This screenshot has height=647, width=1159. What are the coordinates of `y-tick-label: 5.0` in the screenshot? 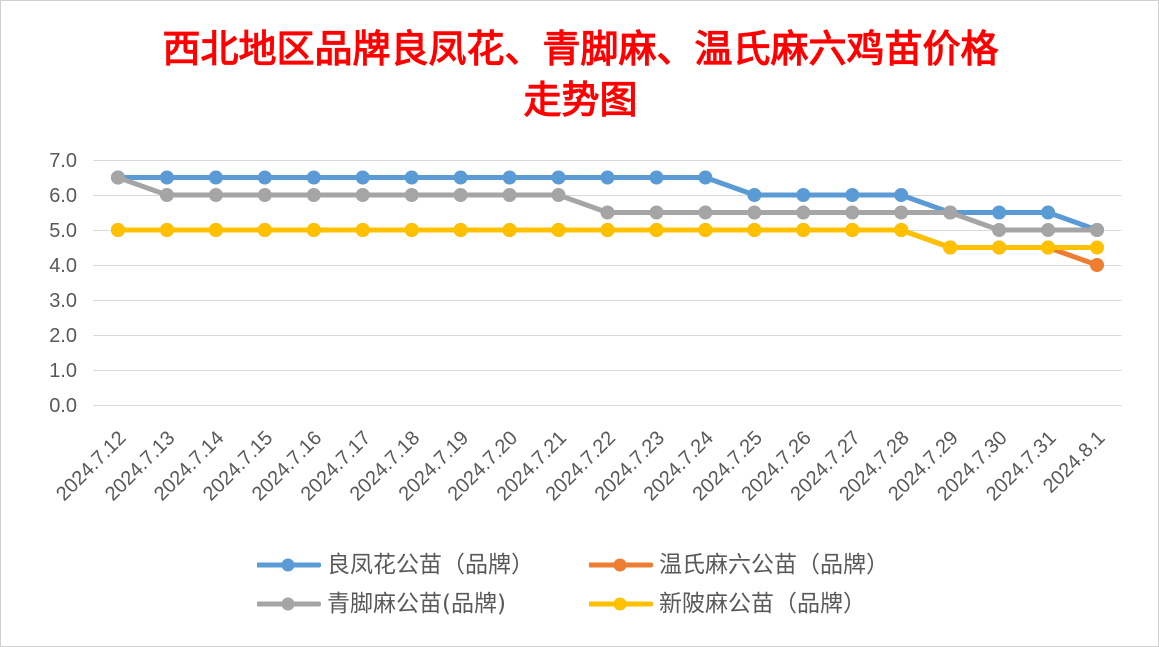 It's located at (63, 231).